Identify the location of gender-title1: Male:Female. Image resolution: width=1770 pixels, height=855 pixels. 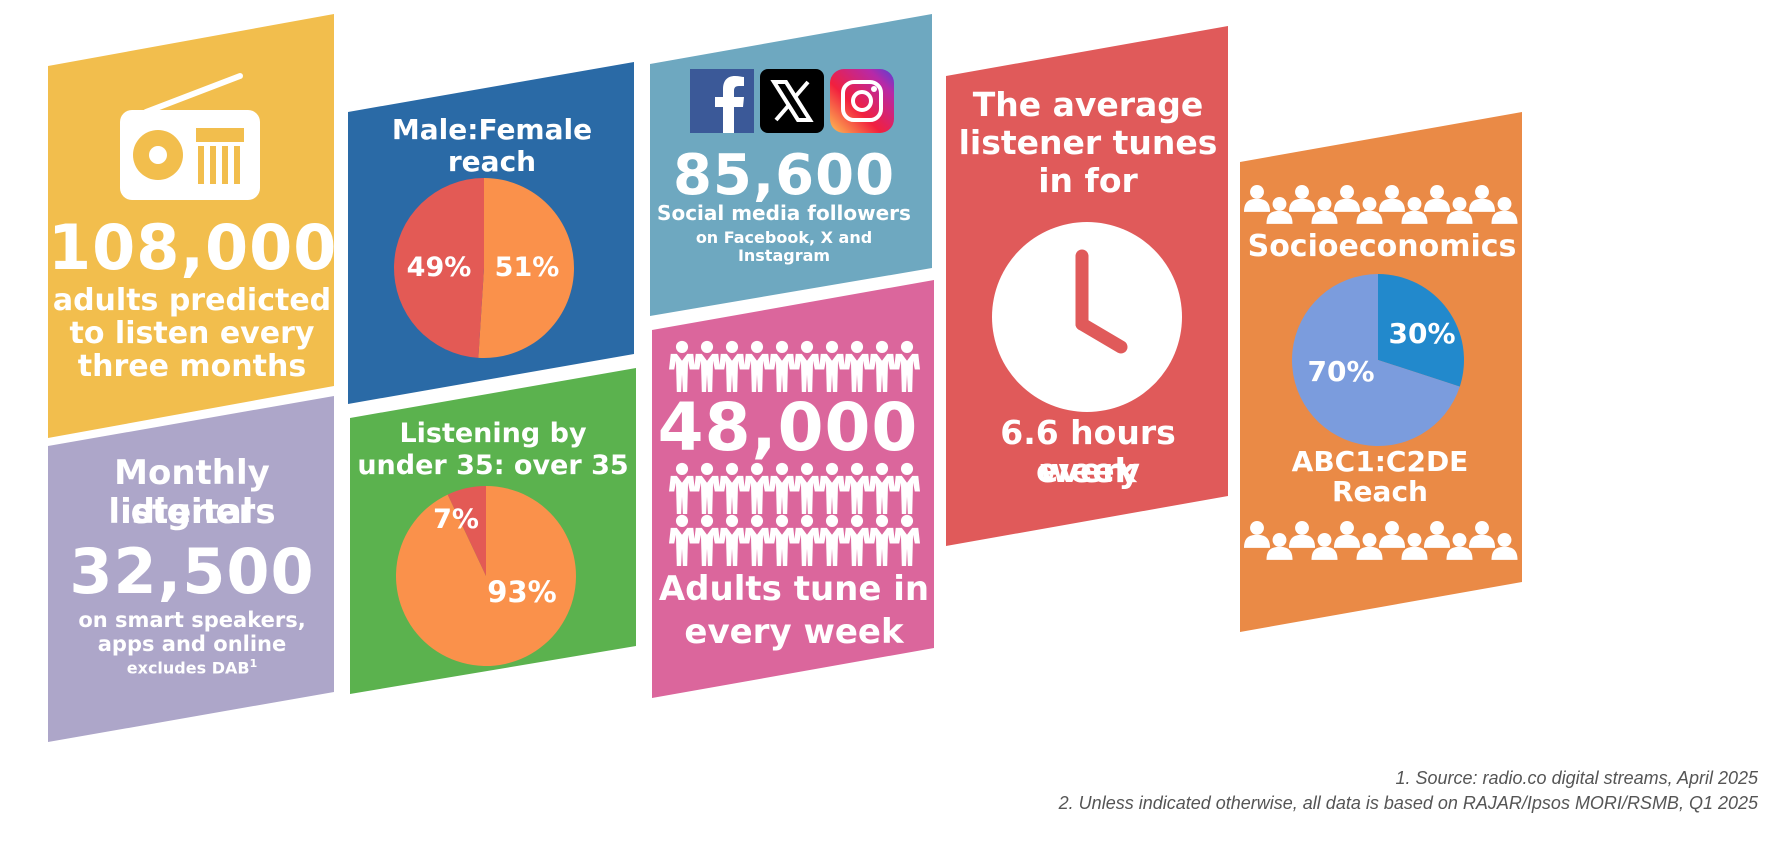
(492, 129).